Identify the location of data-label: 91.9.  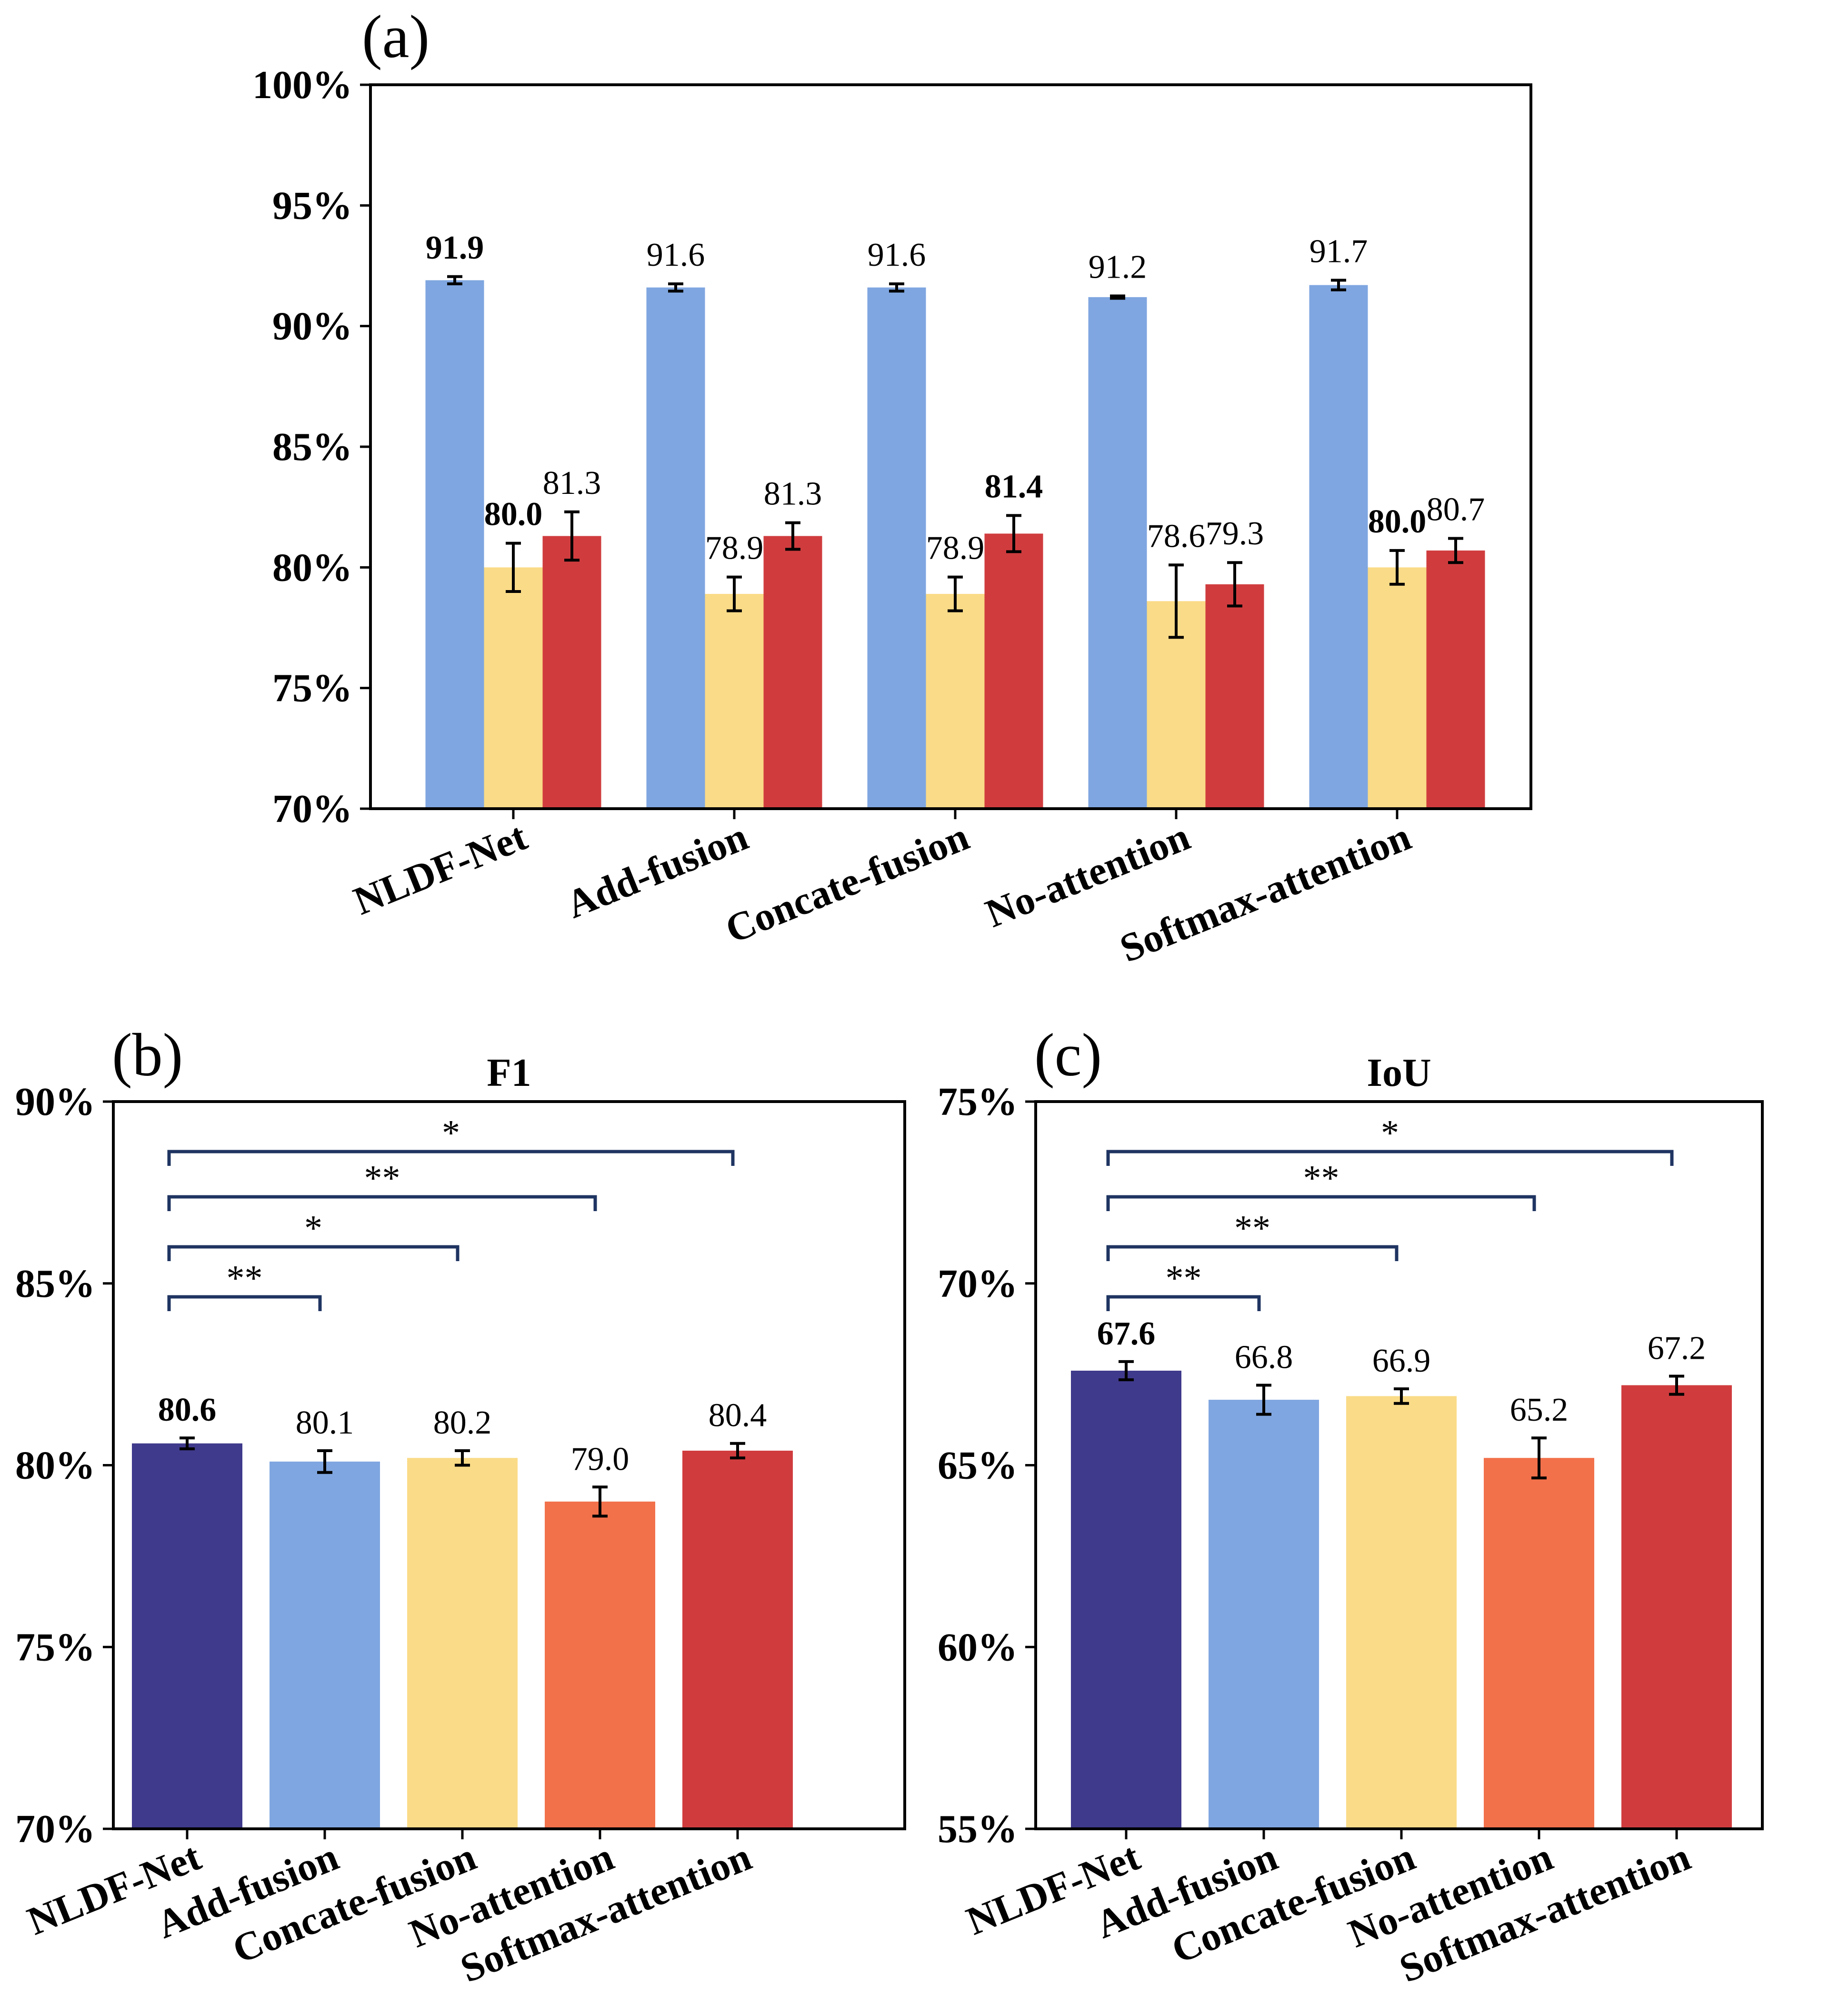
(455, 248).